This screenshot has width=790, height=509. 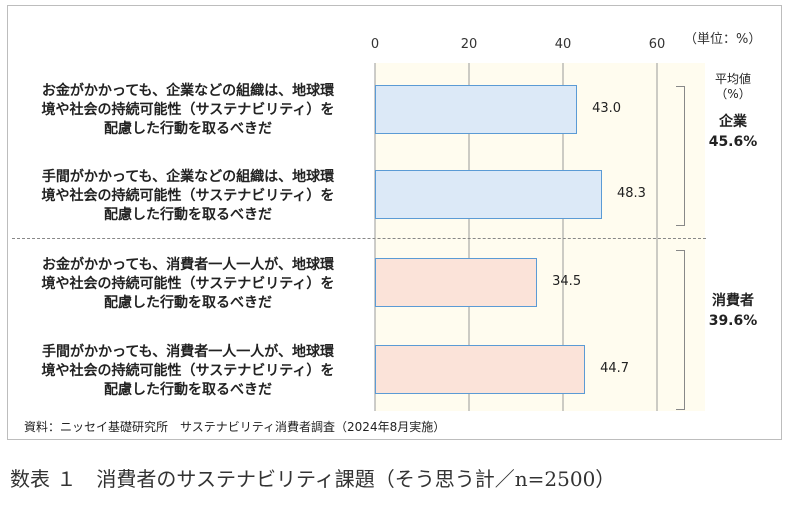 What do you see at coordinates (188, 91) in the screenshot?
I see `category-label-line: お金がかかっても、企業などの組織は、地球環` at bounding box center [188, 91].